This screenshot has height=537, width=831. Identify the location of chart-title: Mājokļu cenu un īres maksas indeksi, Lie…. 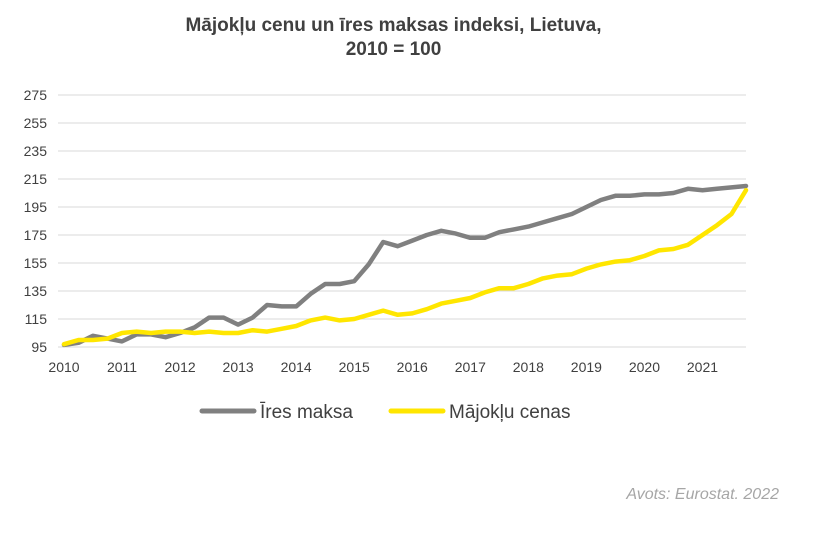
(393, 38).